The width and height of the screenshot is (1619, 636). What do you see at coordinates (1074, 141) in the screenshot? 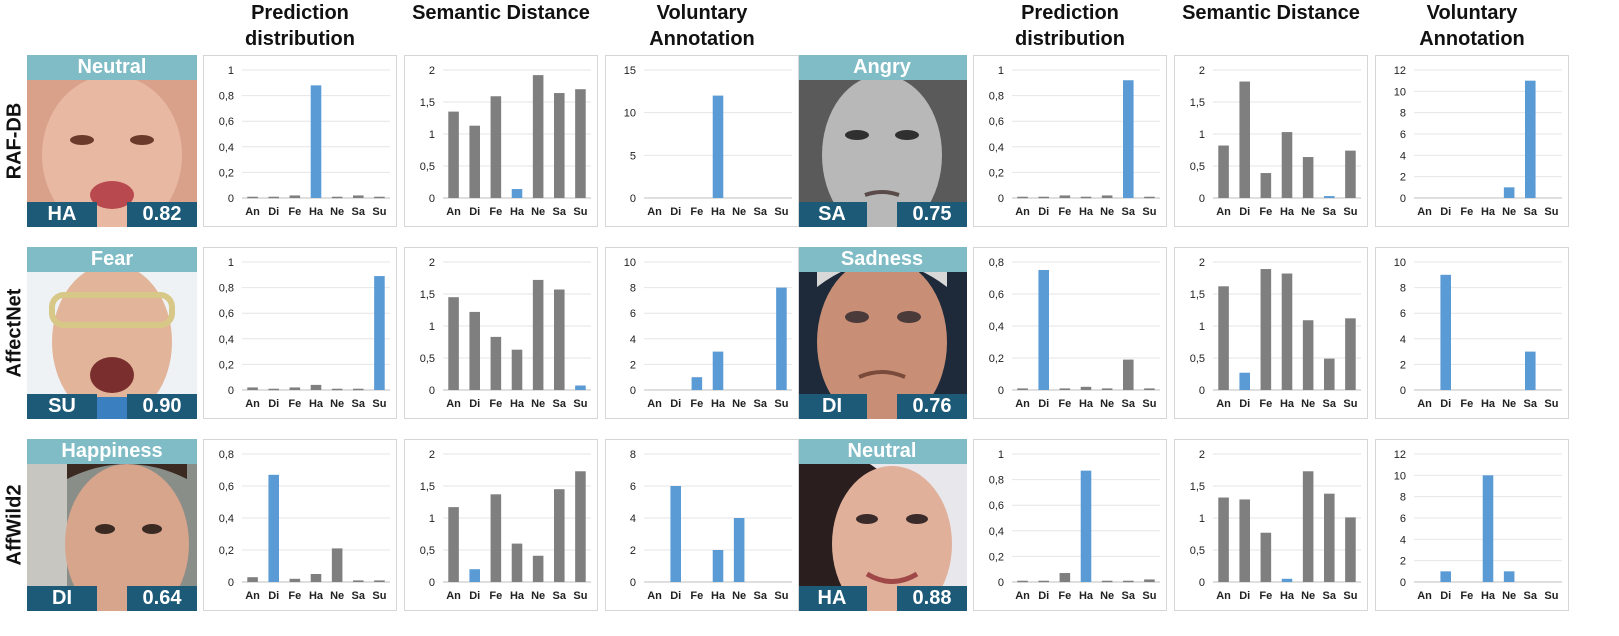
I see `bar-chart-svg: 0 0,2 0,4 0,6 0,8 1 An Di Fe Ha Ne Sa Su` at bounding box center [1074, 141].